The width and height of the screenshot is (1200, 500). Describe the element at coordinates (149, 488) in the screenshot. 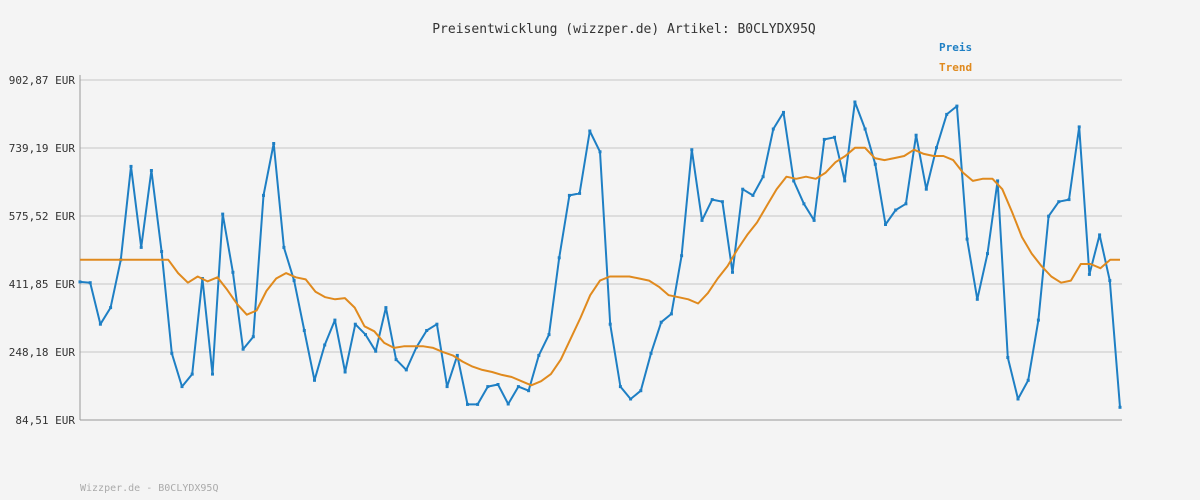

I see `footer-credit: Wizzper.de - B0CLYDX95Q` at that location.